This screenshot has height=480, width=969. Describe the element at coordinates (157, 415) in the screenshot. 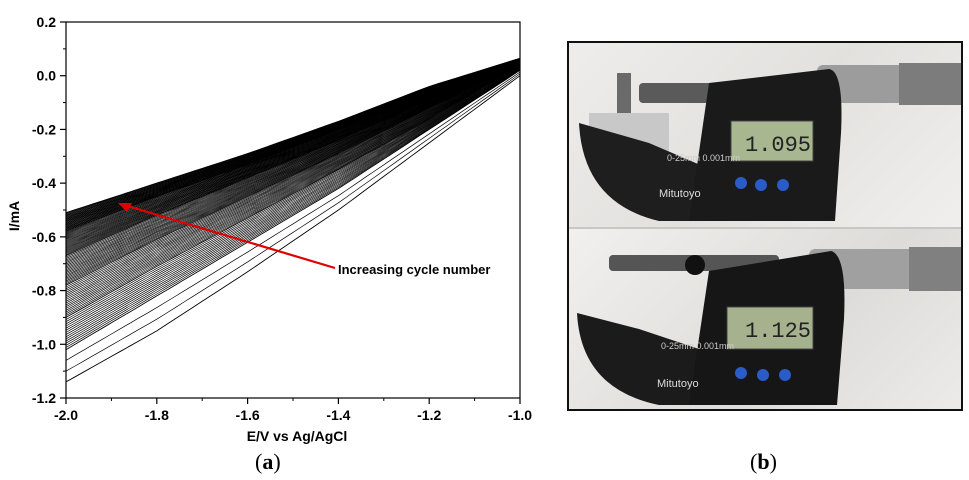

I see `x-tick-label: -1.8` at that location.